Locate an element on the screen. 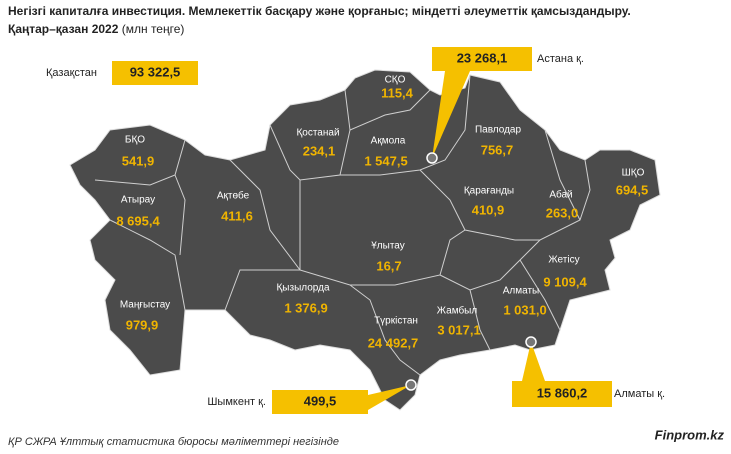 The width and height of the screenshot is (731, 454). region-name: Қостанай is located at coordinates (317, 133).